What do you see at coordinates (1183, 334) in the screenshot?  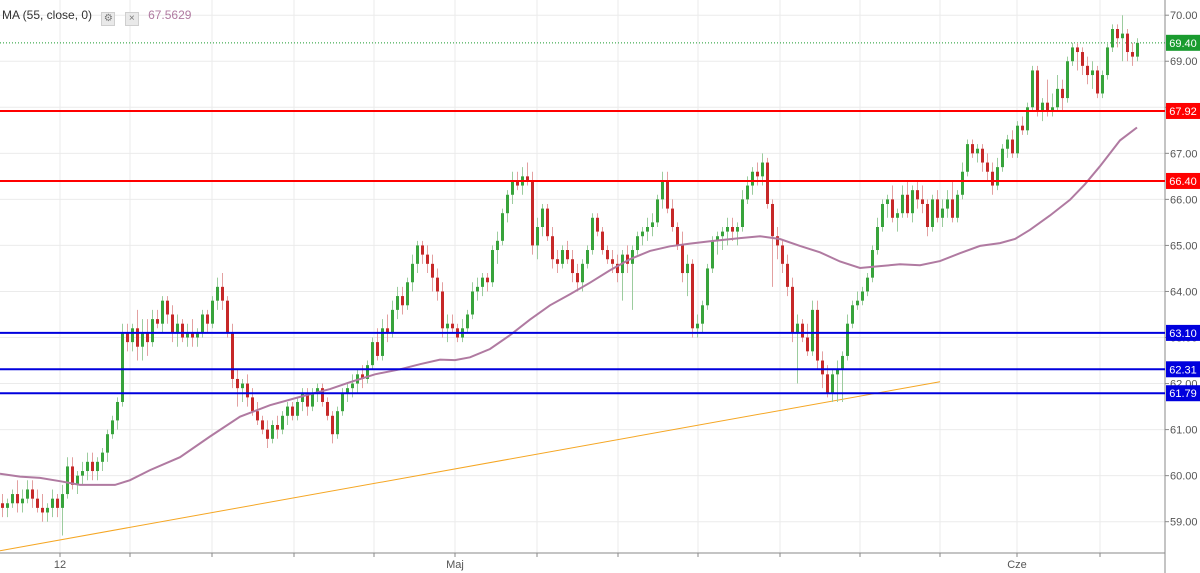 I see `level-label-2: 63.10` at bounding box center [1183, 334].